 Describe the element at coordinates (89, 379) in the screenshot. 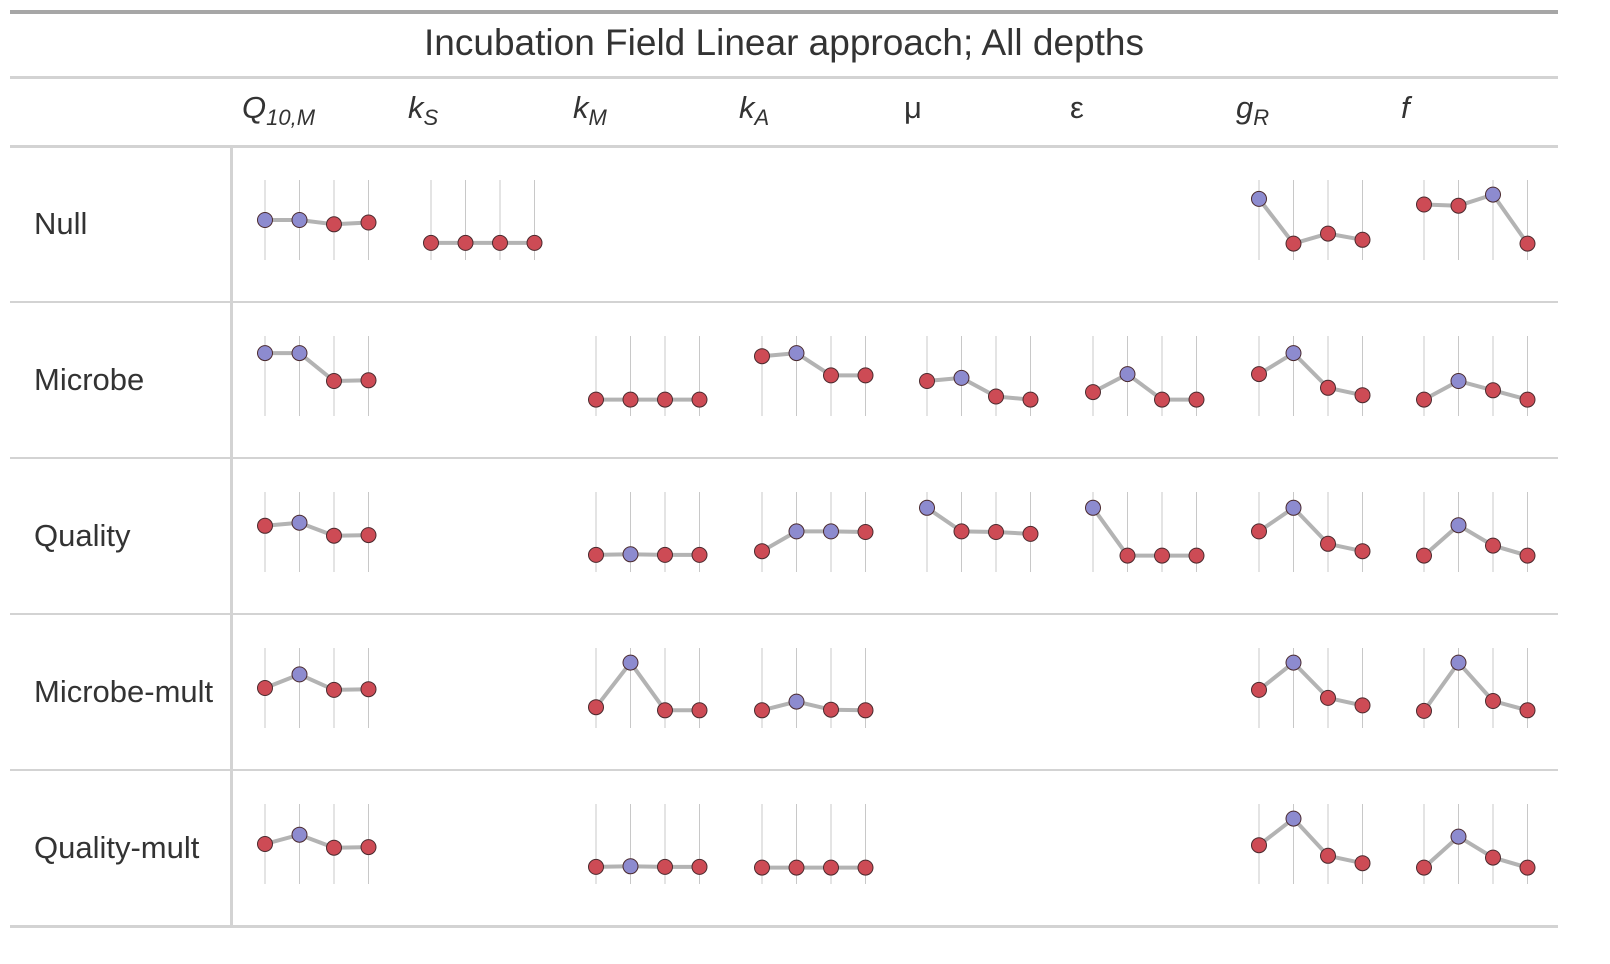

I see `row-label-microbe: Microbe` at that location.